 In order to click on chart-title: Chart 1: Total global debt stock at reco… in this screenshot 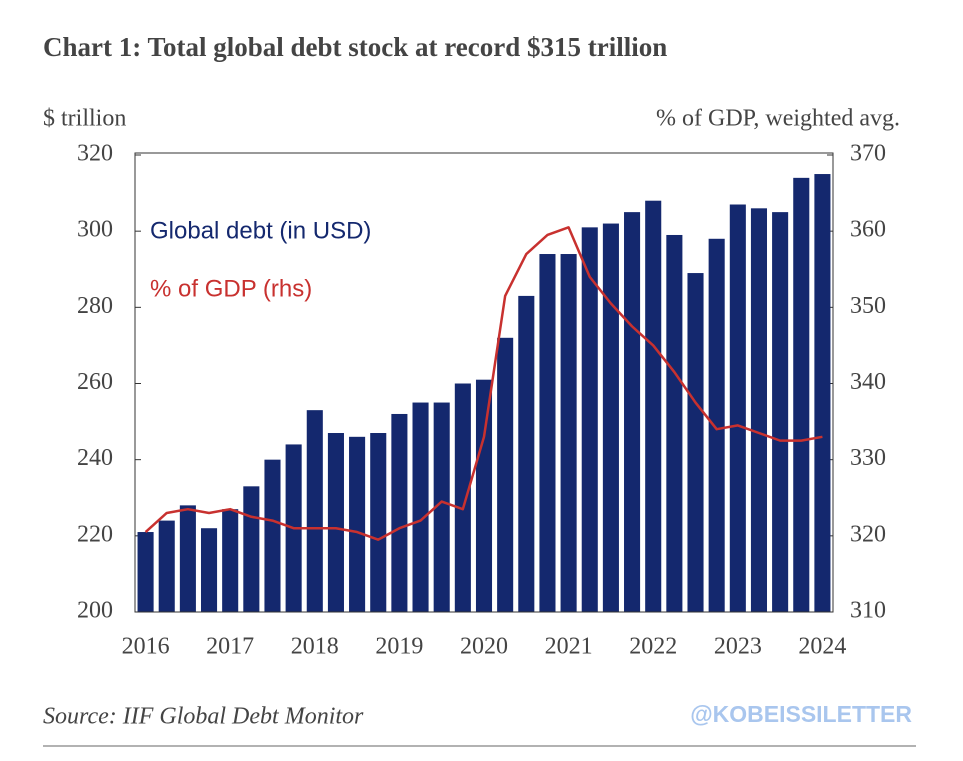, I will do `click(355, 47)`.